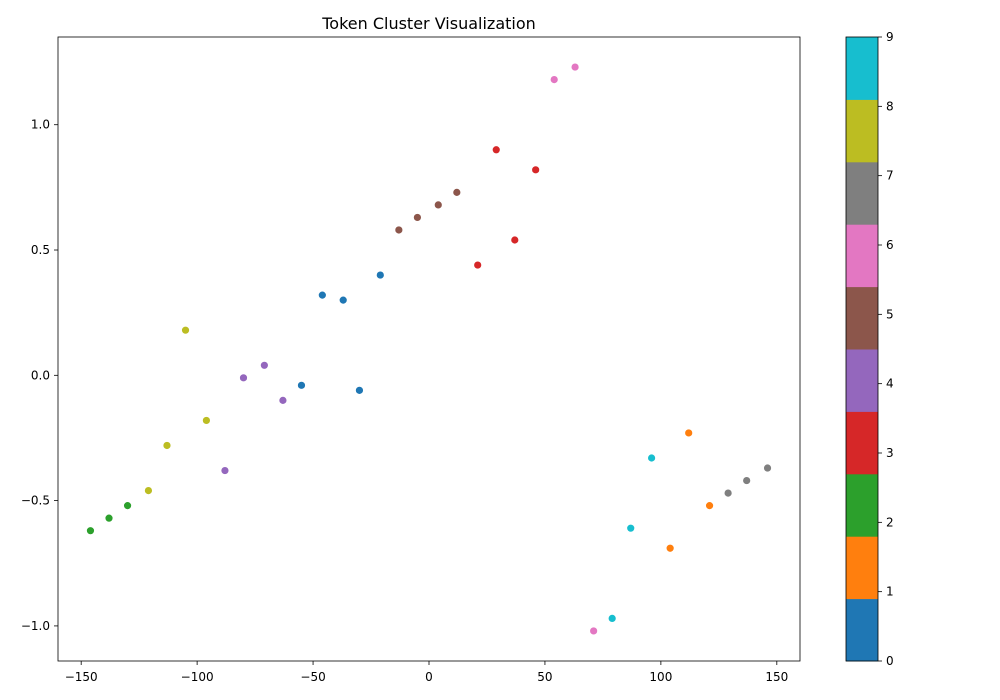  What do you see at coordinates (890, 176) in the screenshot?
I see `colorbar-tick-label: 7` at bounding box center [890, 176].